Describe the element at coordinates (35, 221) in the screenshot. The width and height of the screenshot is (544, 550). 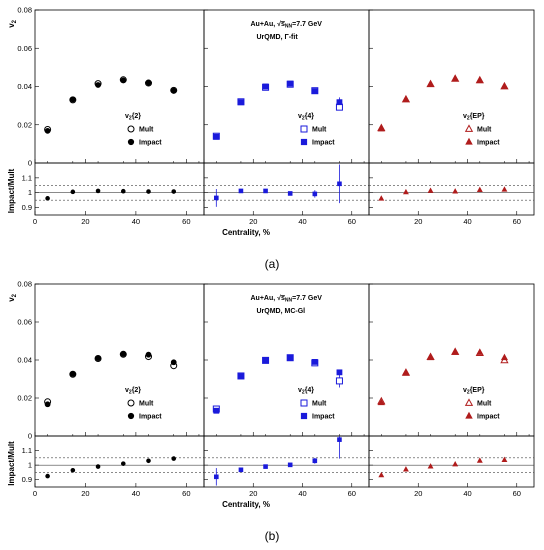
I see `x-tick-label: 0` at that location.